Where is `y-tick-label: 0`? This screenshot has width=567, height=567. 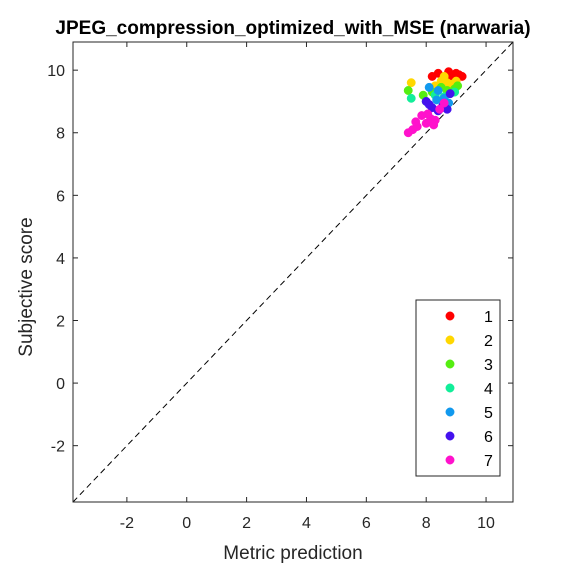 y-tick-label: 0 is located at coordinates (60, 384).